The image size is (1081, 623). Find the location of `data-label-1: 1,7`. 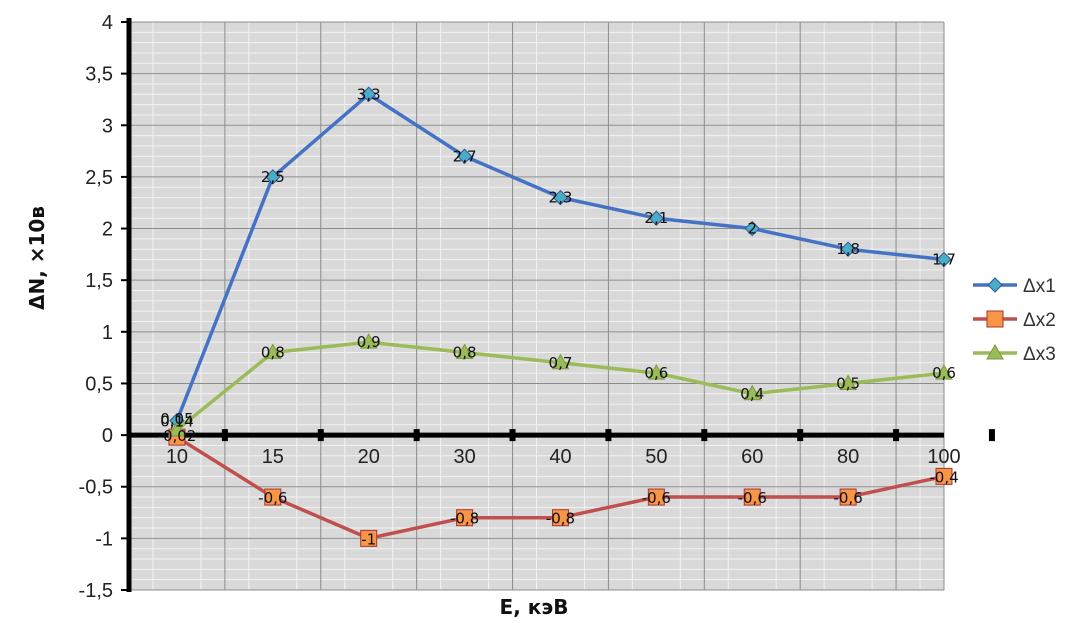

data-label-1: 1,7 is located at coordinates (944, 260).